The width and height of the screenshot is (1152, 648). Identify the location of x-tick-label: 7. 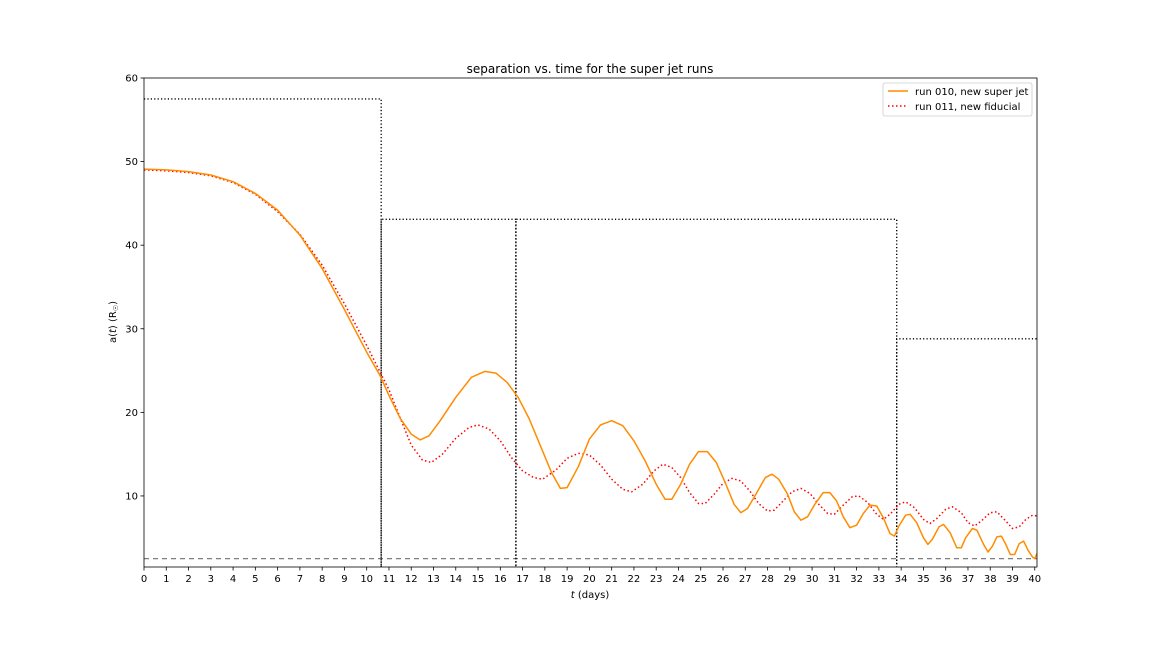
(300, 579).